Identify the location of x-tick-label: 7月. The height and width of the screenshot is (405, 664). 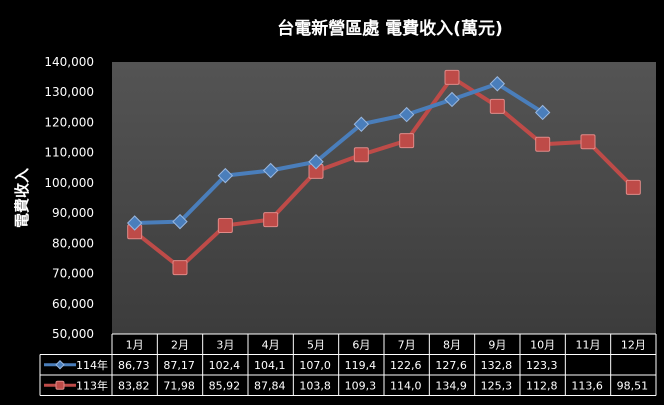
(407, 344).